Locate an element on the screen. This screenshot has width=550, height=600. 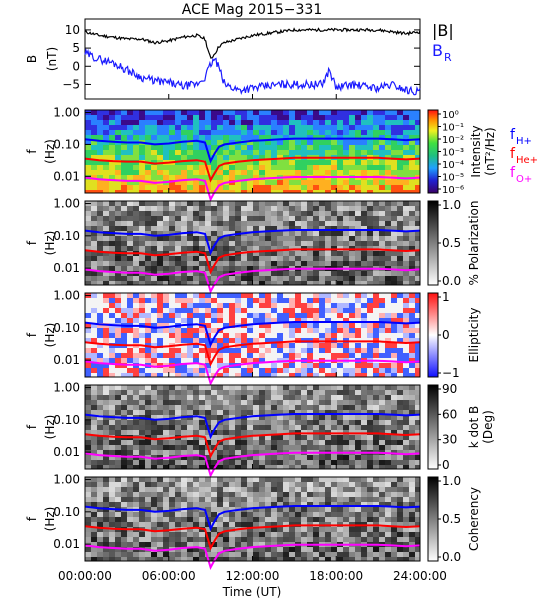
panel-3-ylabel-top: f is located at coordinates (32, 242).